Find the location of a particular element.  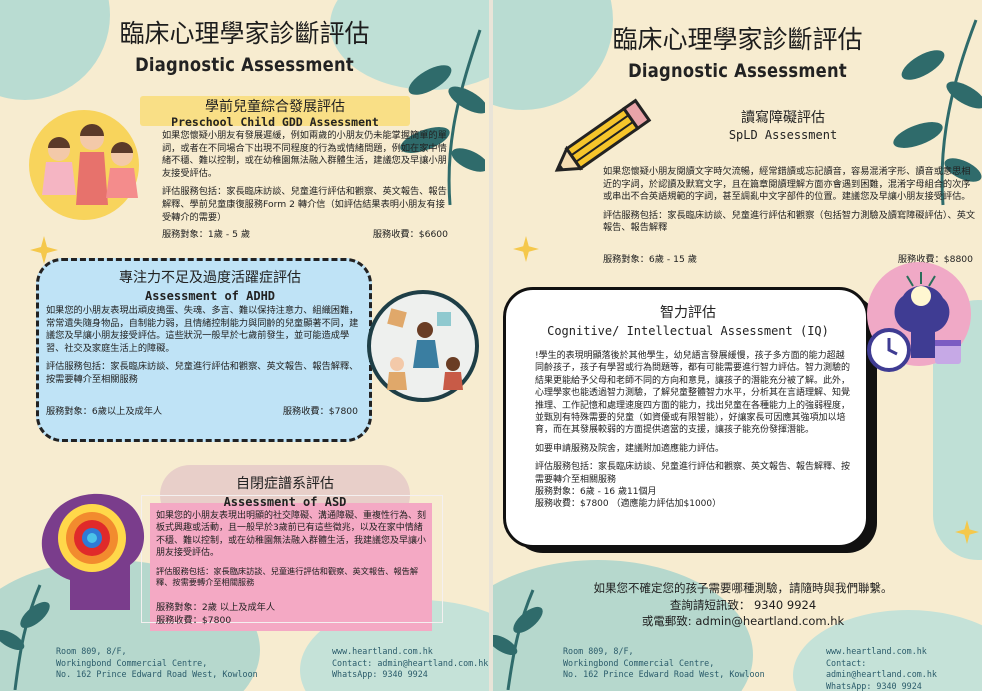

gdd-title-en: Preschool Child GDD Assessment is located at coordinates (275, 122).